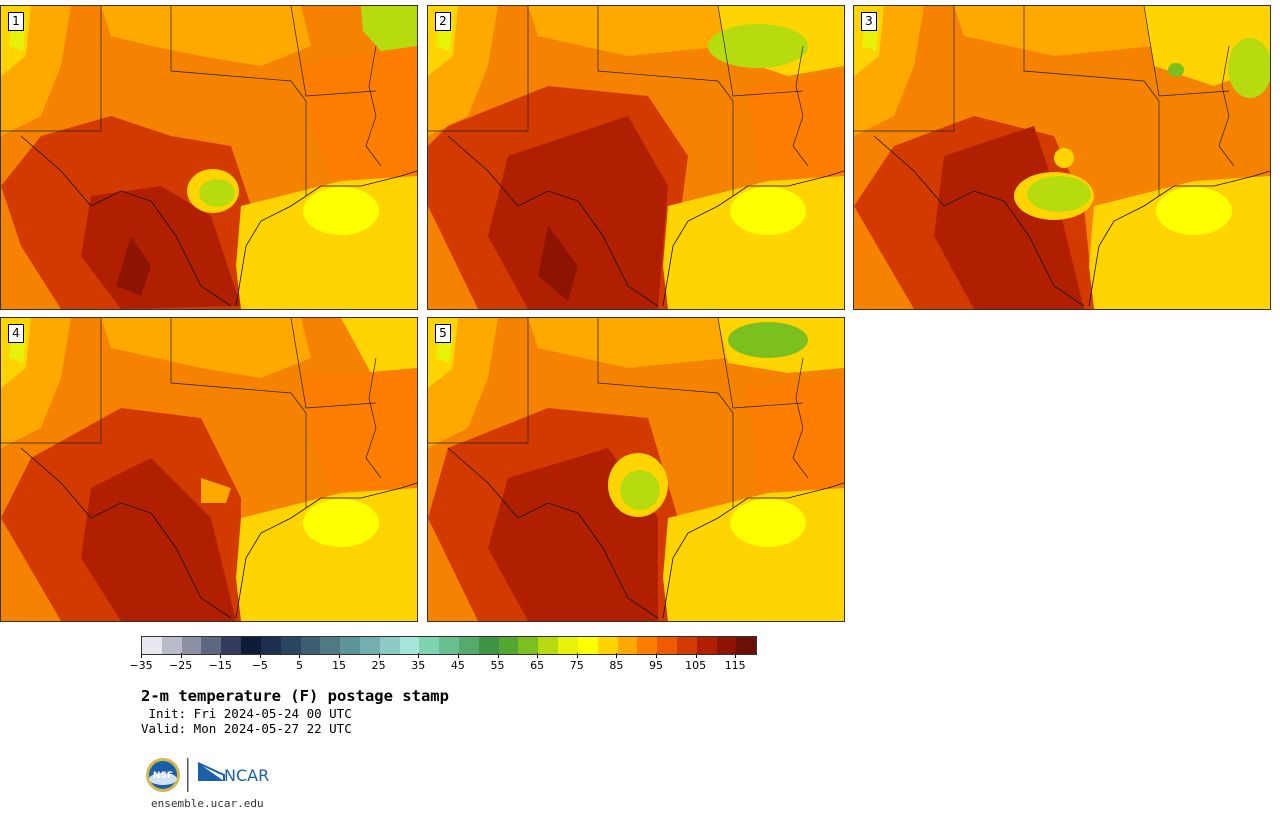 The width and height of the screenshot is (1280, 815). I want to click on postage-stamp-panel-1: 1, so click(209, 157).